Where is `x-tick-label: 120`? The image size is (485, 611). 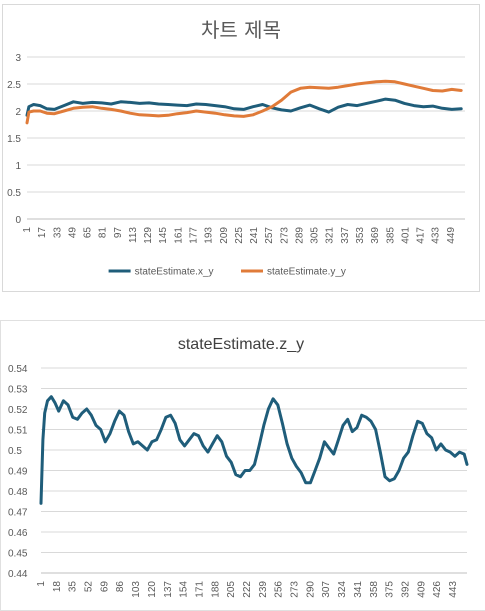 x-tick-label: 120 is located at coordinates (152, 589).